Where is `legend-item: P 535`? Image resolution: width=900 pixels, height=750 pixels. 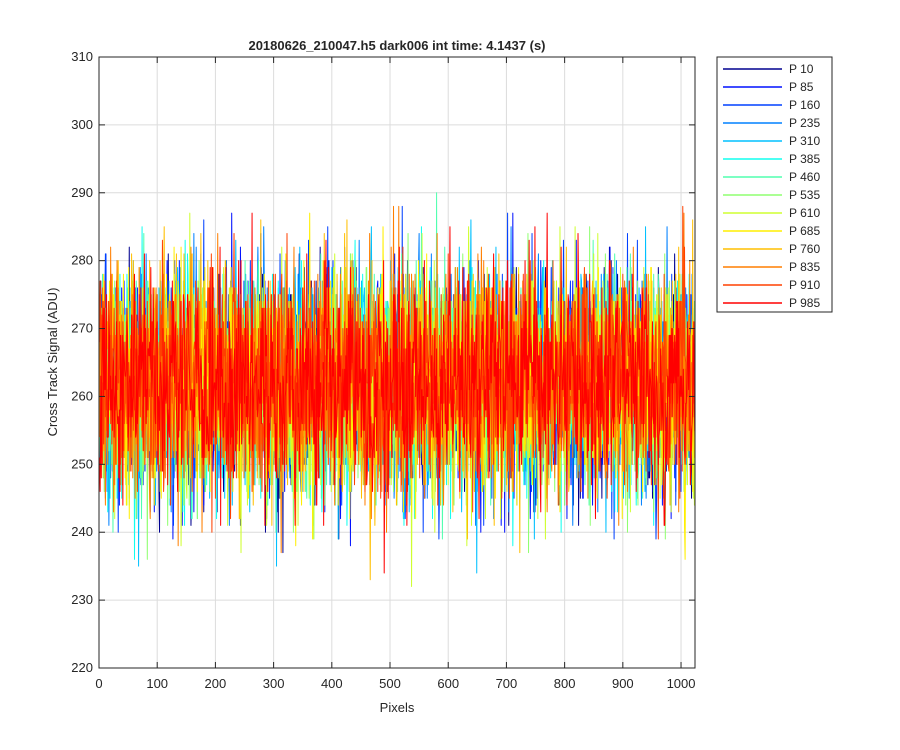 legend-item: P 535 is located at coordinates (771, 195).